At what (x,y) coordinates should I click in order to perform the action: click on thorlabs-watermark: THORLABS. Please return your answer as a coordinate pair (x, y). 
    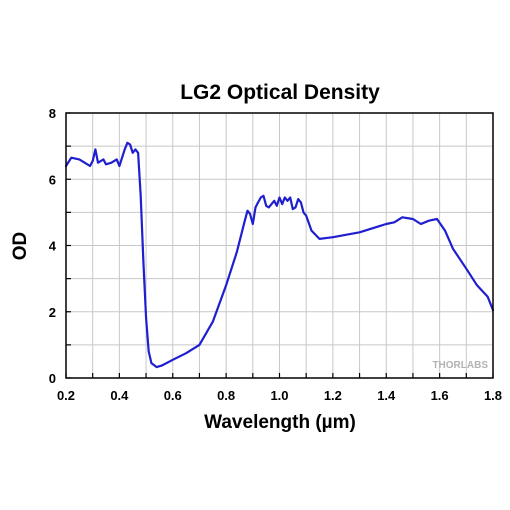
    Looking at the image, I should click on (460, 365).